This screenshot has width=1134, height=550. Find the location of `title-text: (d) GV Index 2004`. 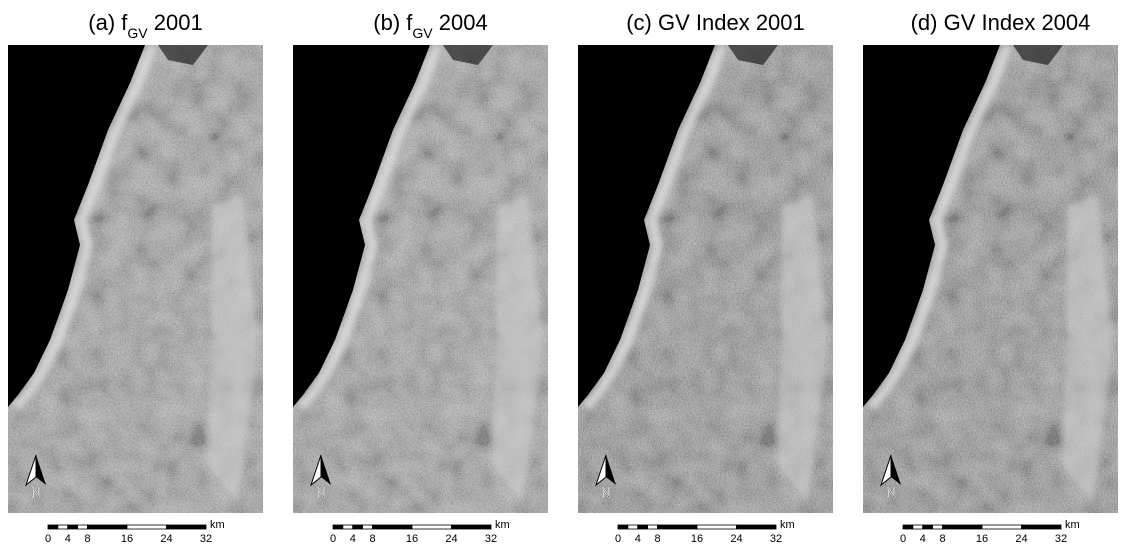

title-text: (d) GV Index 2004 is located at coordinates (1001, 22).